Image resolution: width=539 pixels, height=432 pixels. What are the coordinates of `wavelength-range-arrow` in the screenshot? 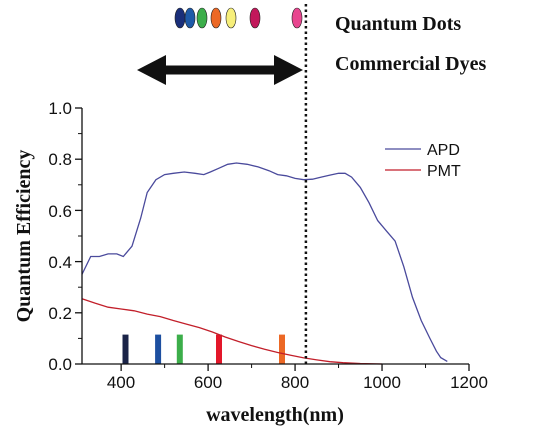 It's located at (220, 70).